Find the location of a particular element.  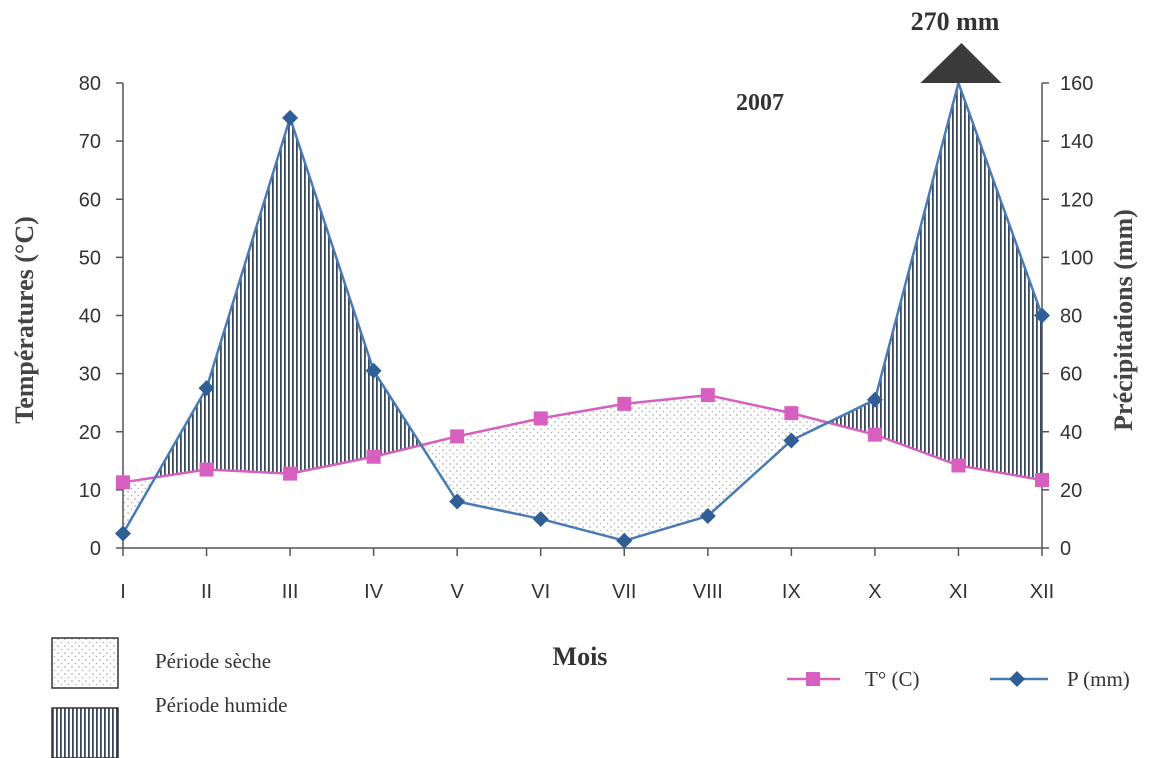

x-tick-label: XII is located at coordinates (1042, 592).